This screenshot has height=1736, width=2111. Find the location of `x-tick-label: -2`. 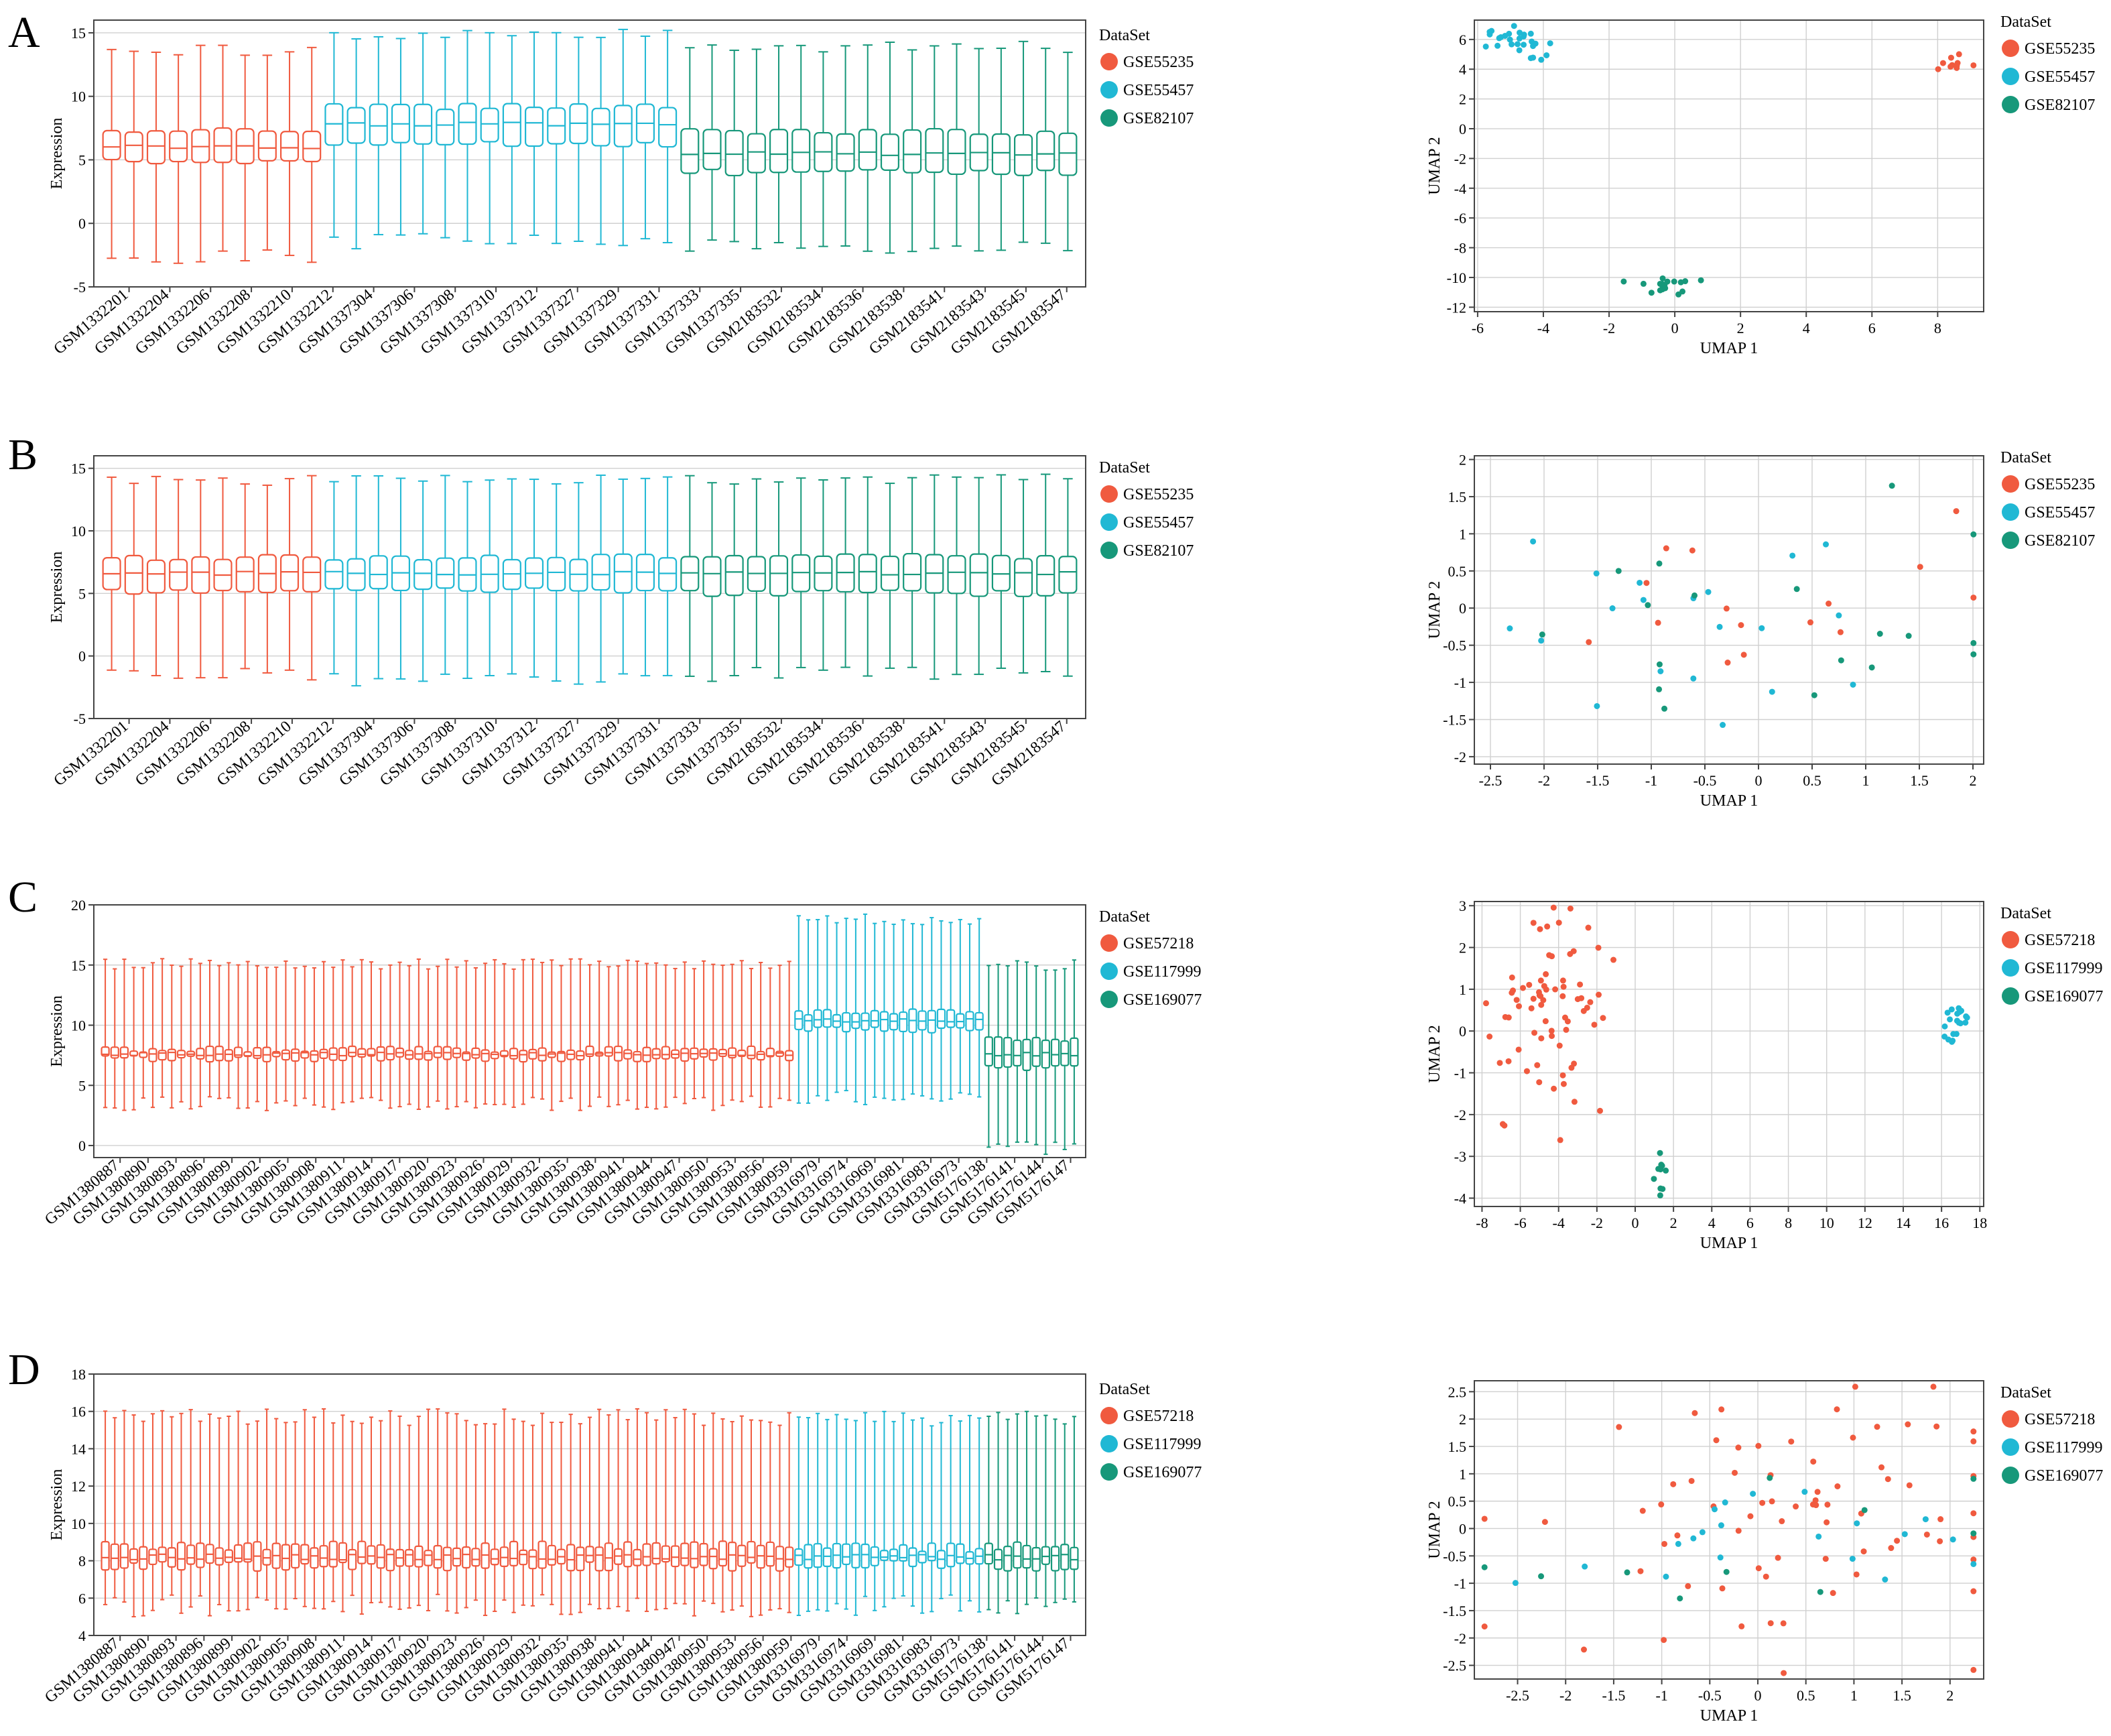

x-tick-label: -2 is located at coordinates (1544, 780).